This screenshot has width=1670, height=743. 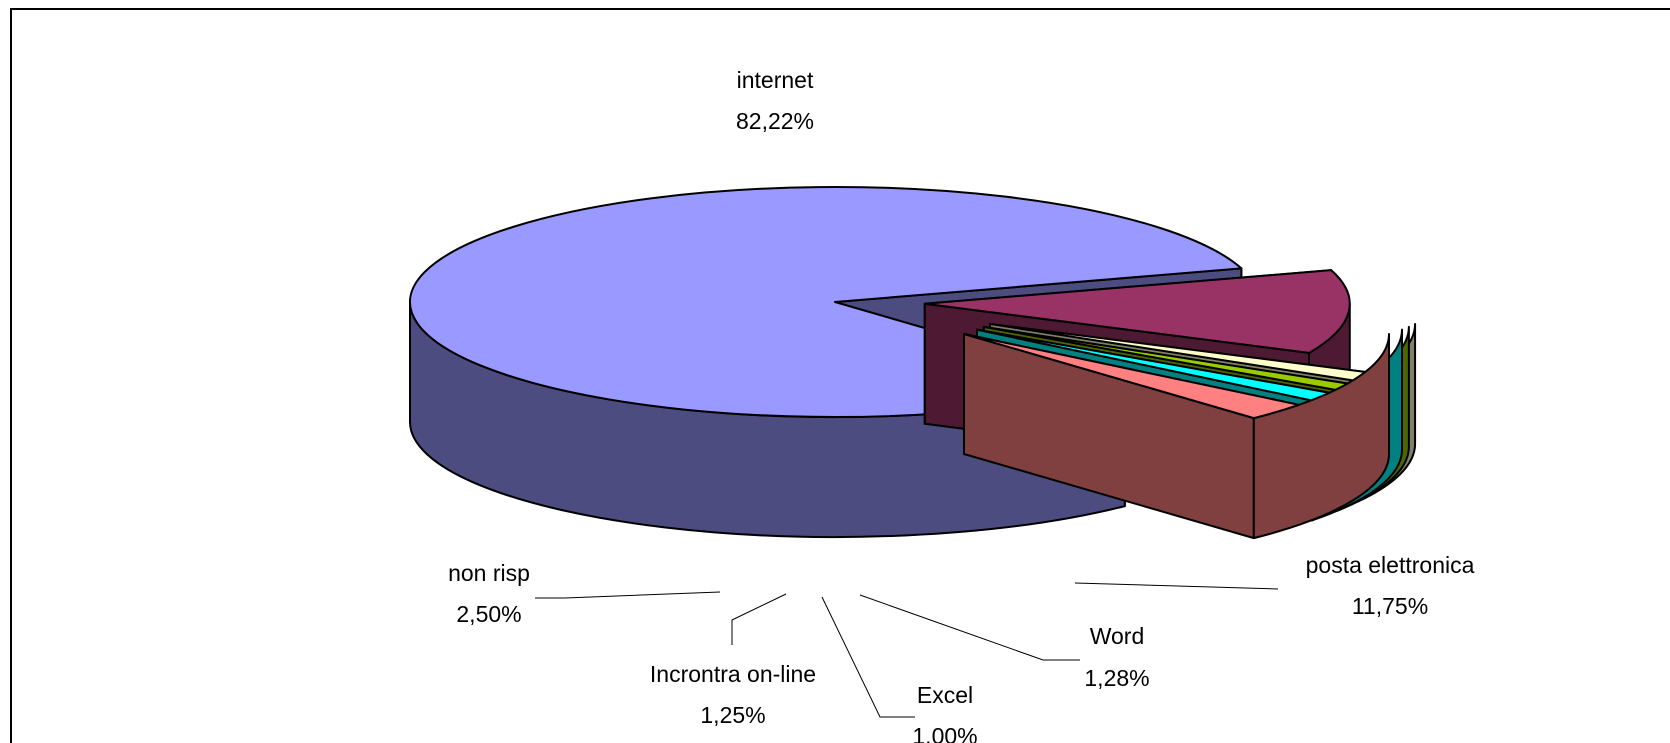 What do you see at coordinates (1176, 586) in the screenshot?
I see `leader-line-posta` at bounding box center [1176, 586].